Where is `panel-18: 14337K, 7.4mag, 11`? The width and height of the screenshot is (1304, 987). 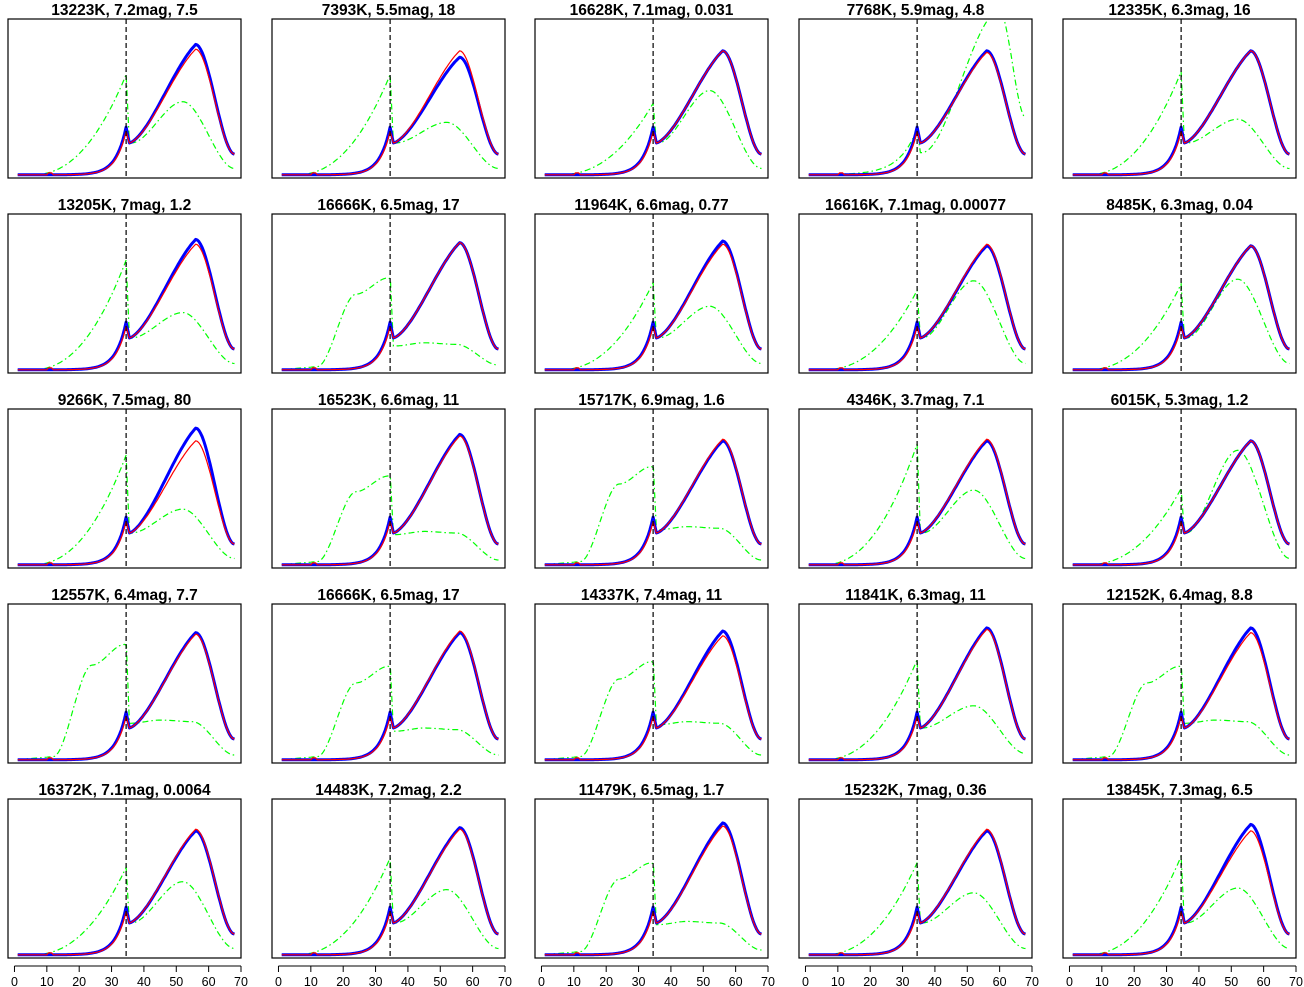
panel-18: 14337K, 7.4mag, 11 is located at coordinates (651, 675).